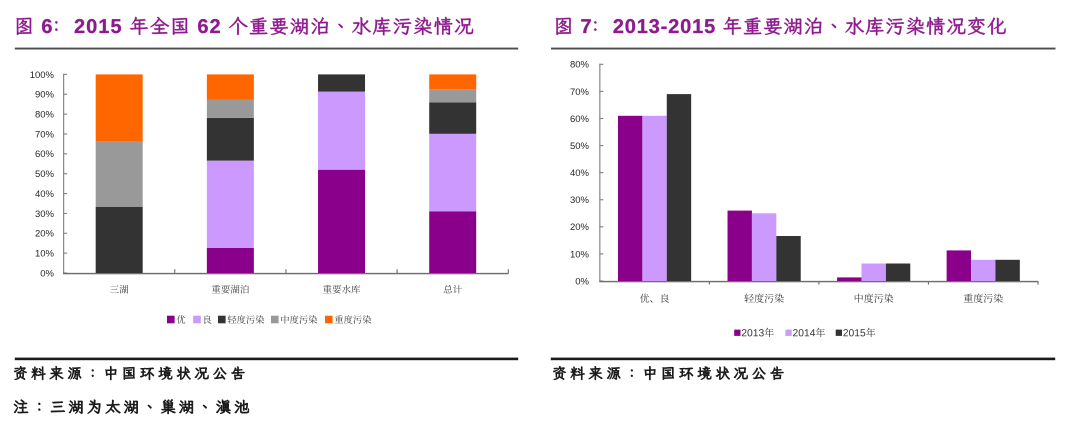 This screenshot has width=1080, height=432. I want to click on svg-text: 100%, so click(42, 75).